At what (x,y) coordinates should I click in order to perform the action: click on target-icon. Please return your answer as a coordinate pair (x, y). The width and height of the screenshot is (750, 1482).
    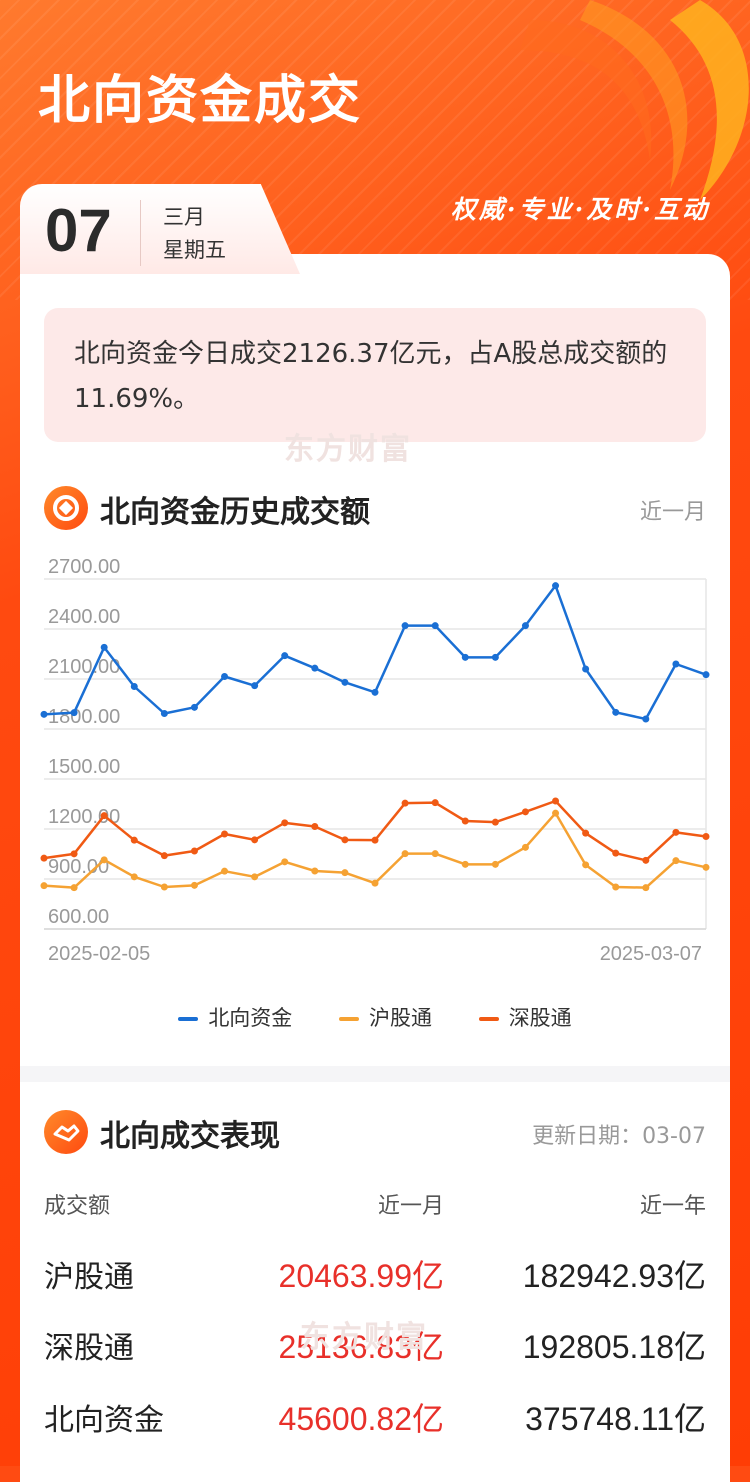
    Looking at the image, I should click on (66, 508).